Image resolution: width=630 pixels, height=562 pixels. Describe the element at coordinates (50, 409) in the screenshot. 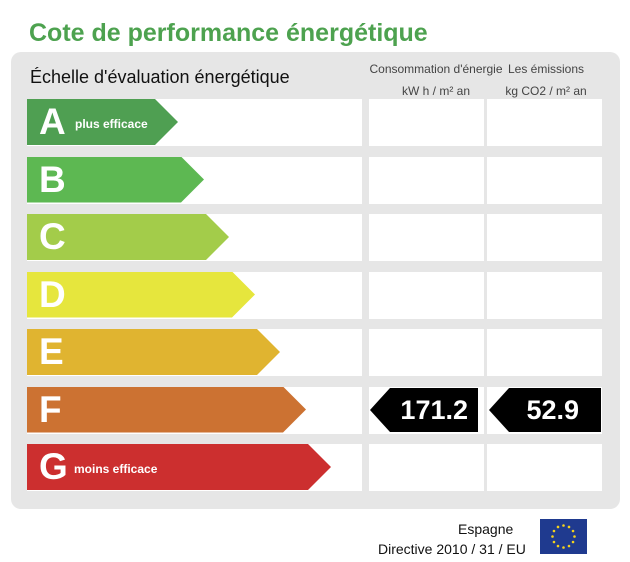

I see `rating-letter: F` at that location.